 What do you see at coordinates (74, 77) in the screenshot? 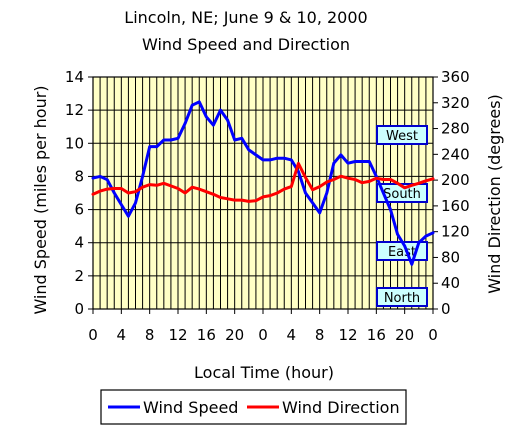
I see `y-tick-label: 14` at bounding box center [74, 77].